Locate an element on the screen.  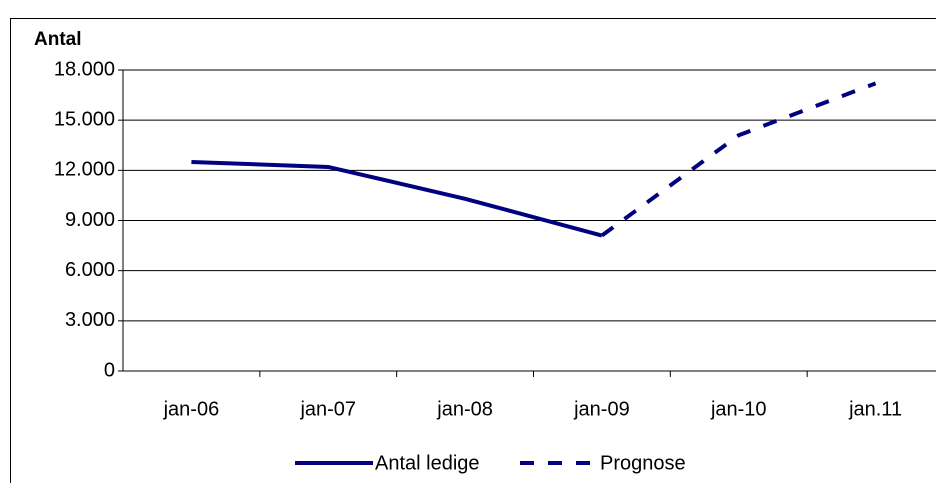
x-tick-label: jan-08 is located at coordinates (464, 409).